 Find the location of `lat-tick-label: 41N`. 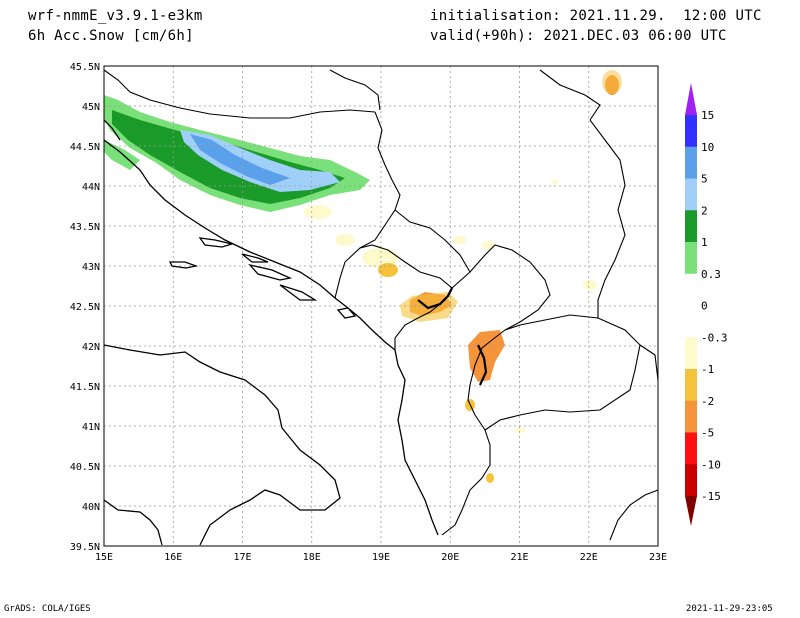

lat-tick-label: 41N is located at coordinates (91, 427).